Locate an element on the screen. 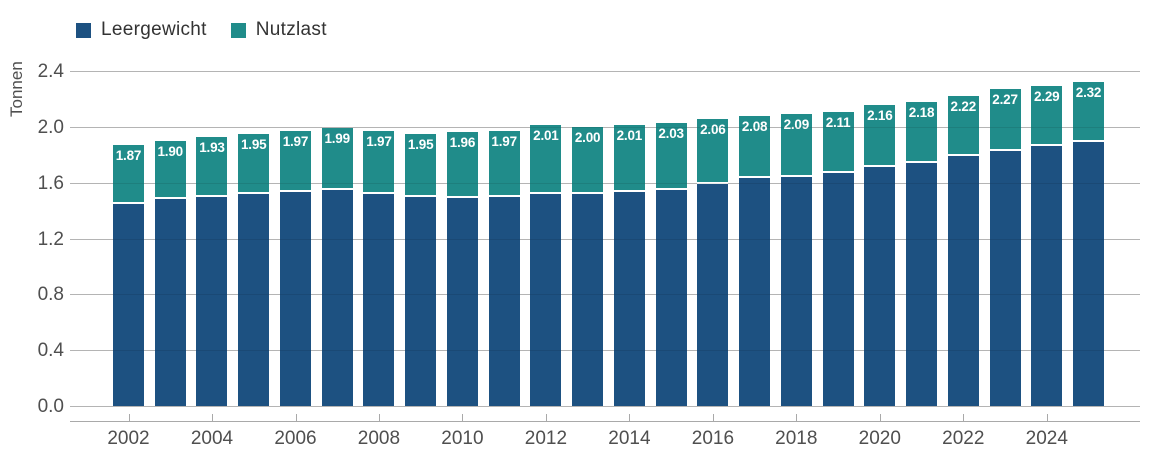  bar-2013: 2.00 is located at coordinates (588, 266).